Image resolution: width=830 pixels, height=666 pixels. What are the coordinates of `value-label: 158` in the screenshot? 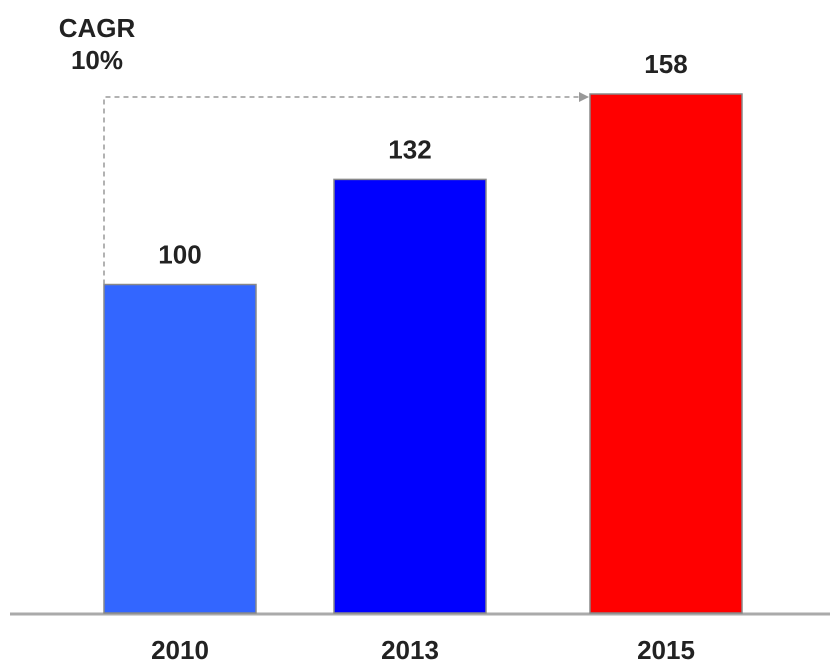 It's located at (665, 64).